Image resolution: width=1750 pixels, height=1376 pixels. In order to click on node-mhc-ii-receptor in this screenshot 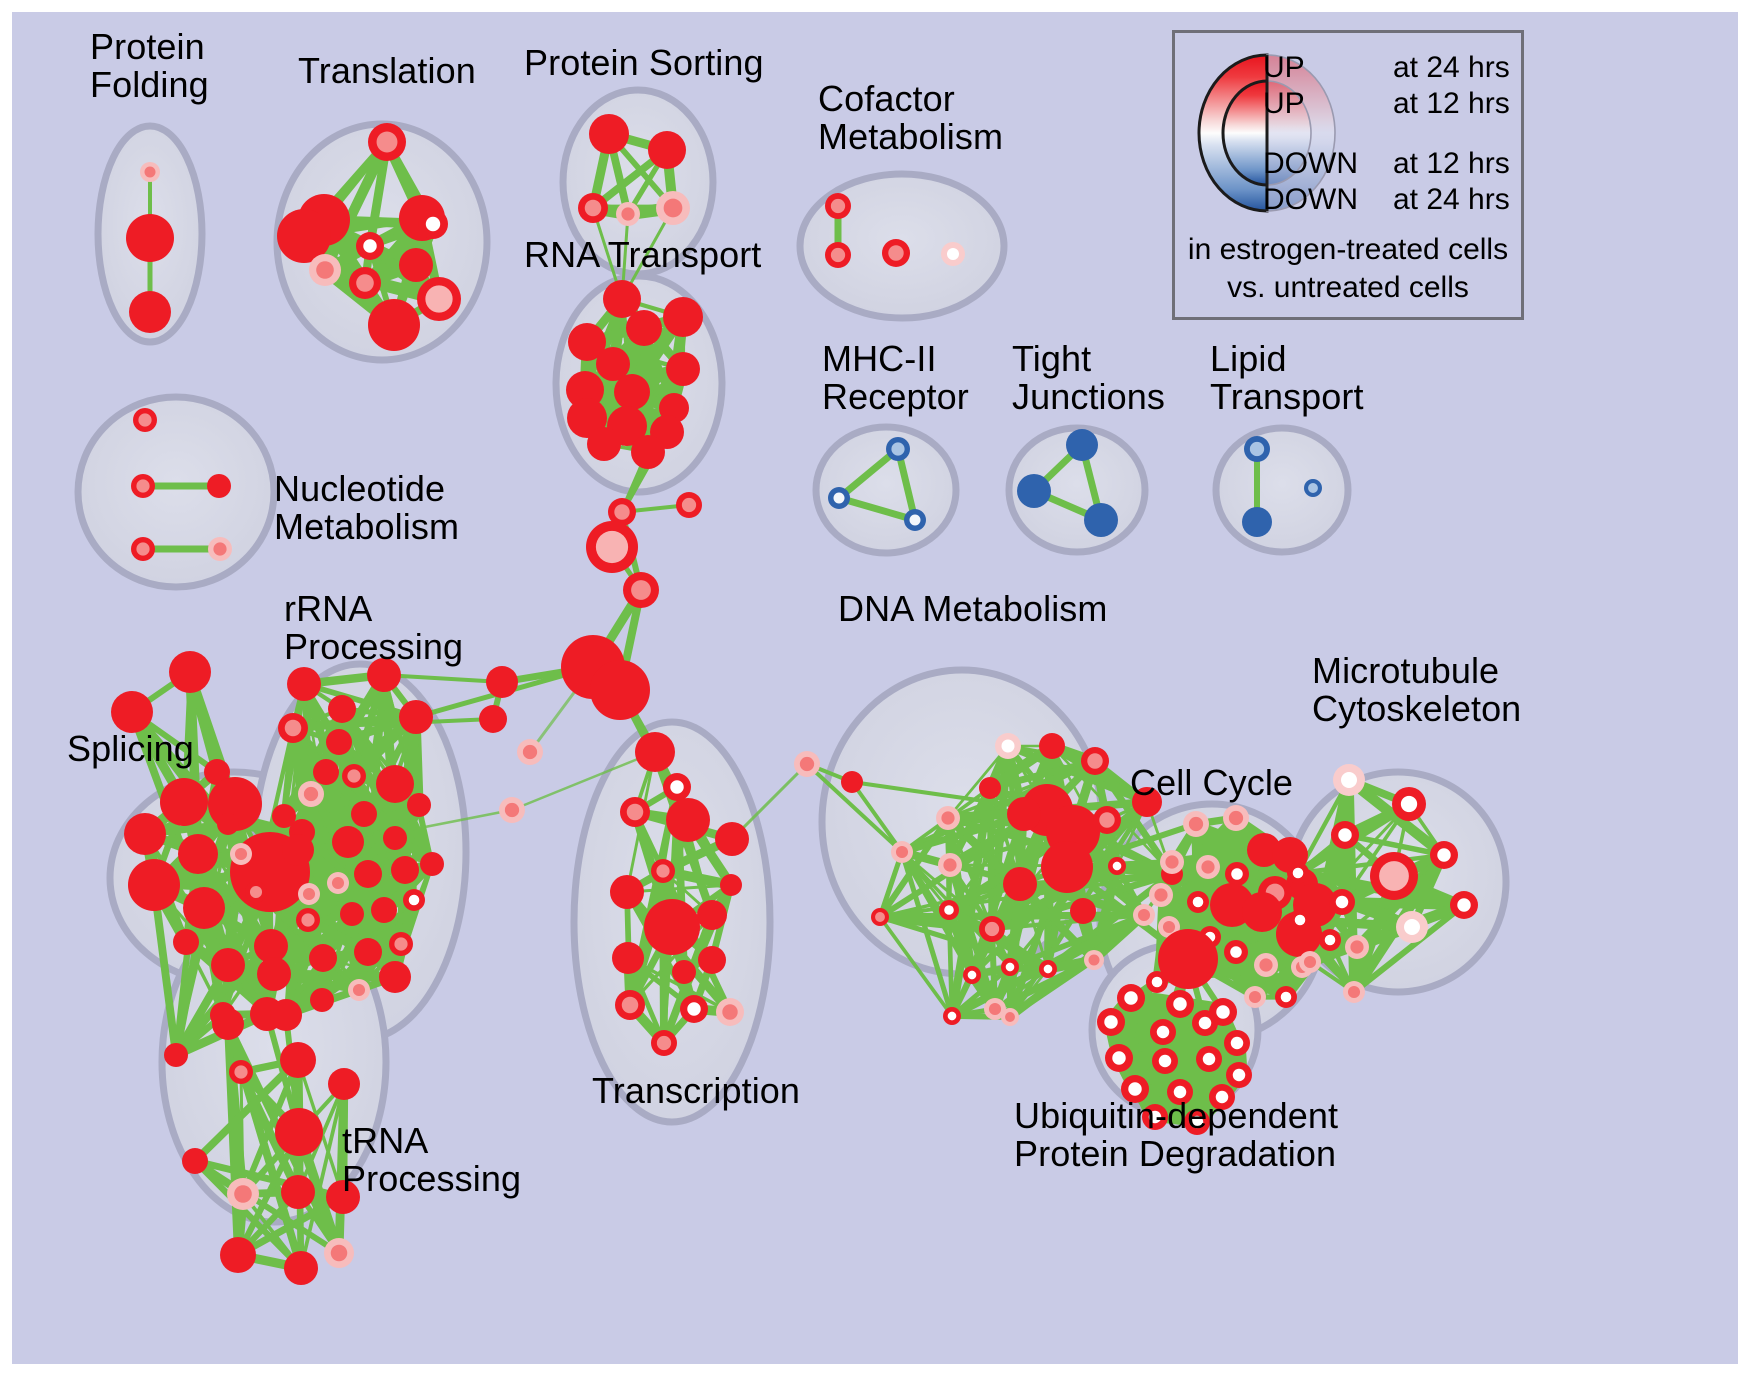, I will do `click(898, 449)`.